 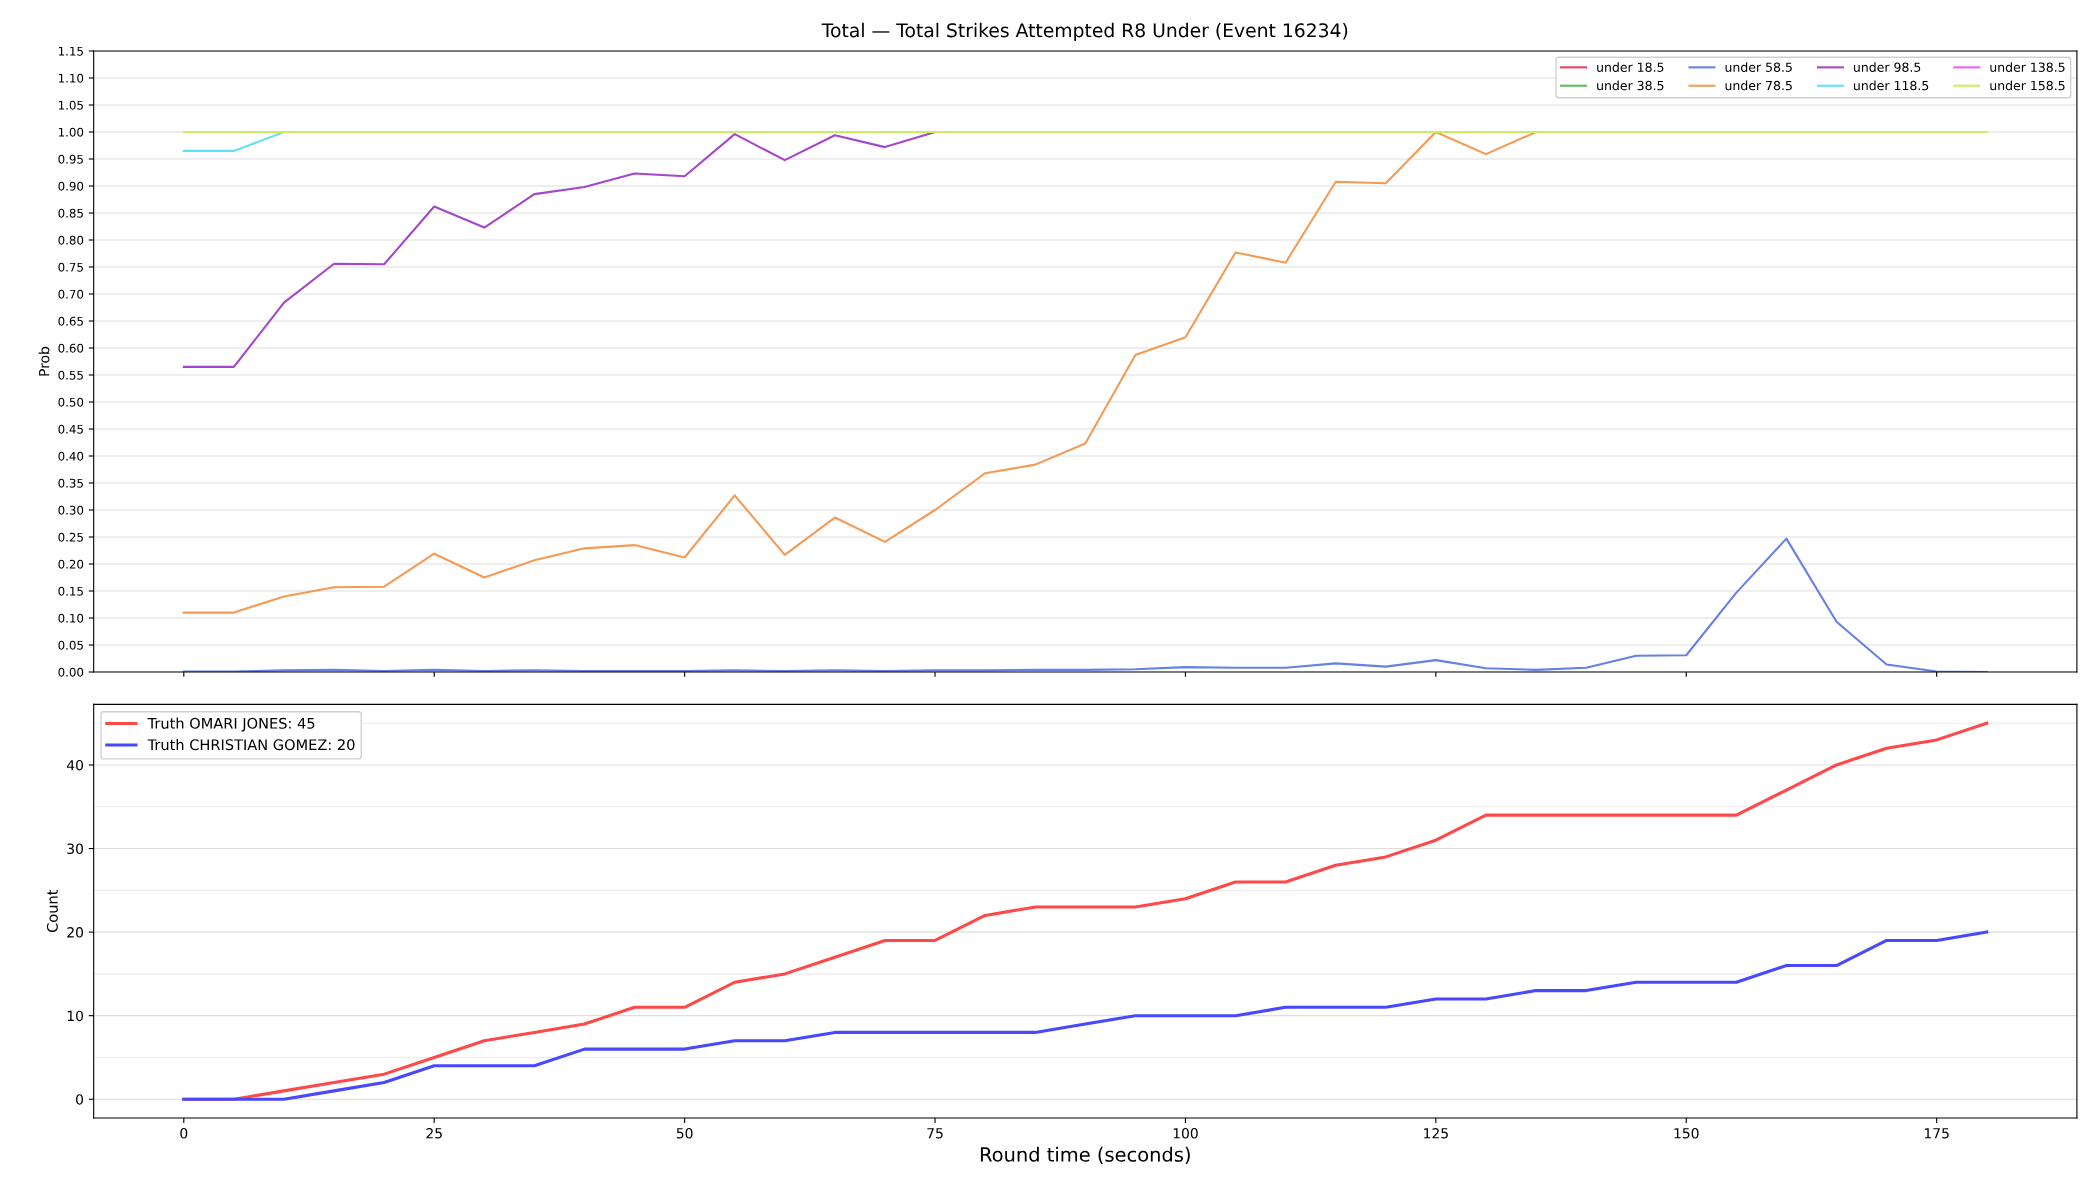 I want to click on y-tick-label: 0.35, so click(x=70, y=483).